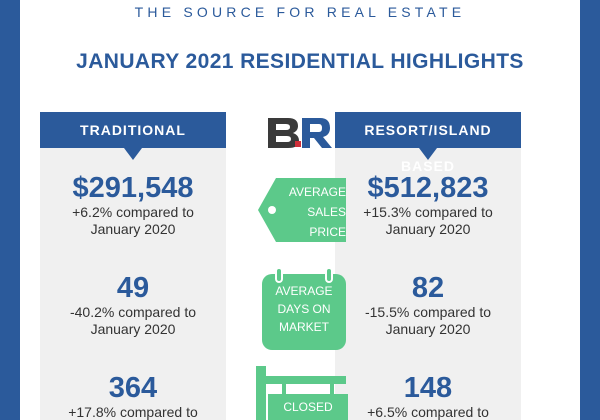 This screenshot has width=600, height=420. What do you see at coordinates (428, 388) in the screenshot?
I see `resort-closed-value: 148` at bounding box center [428, 388].